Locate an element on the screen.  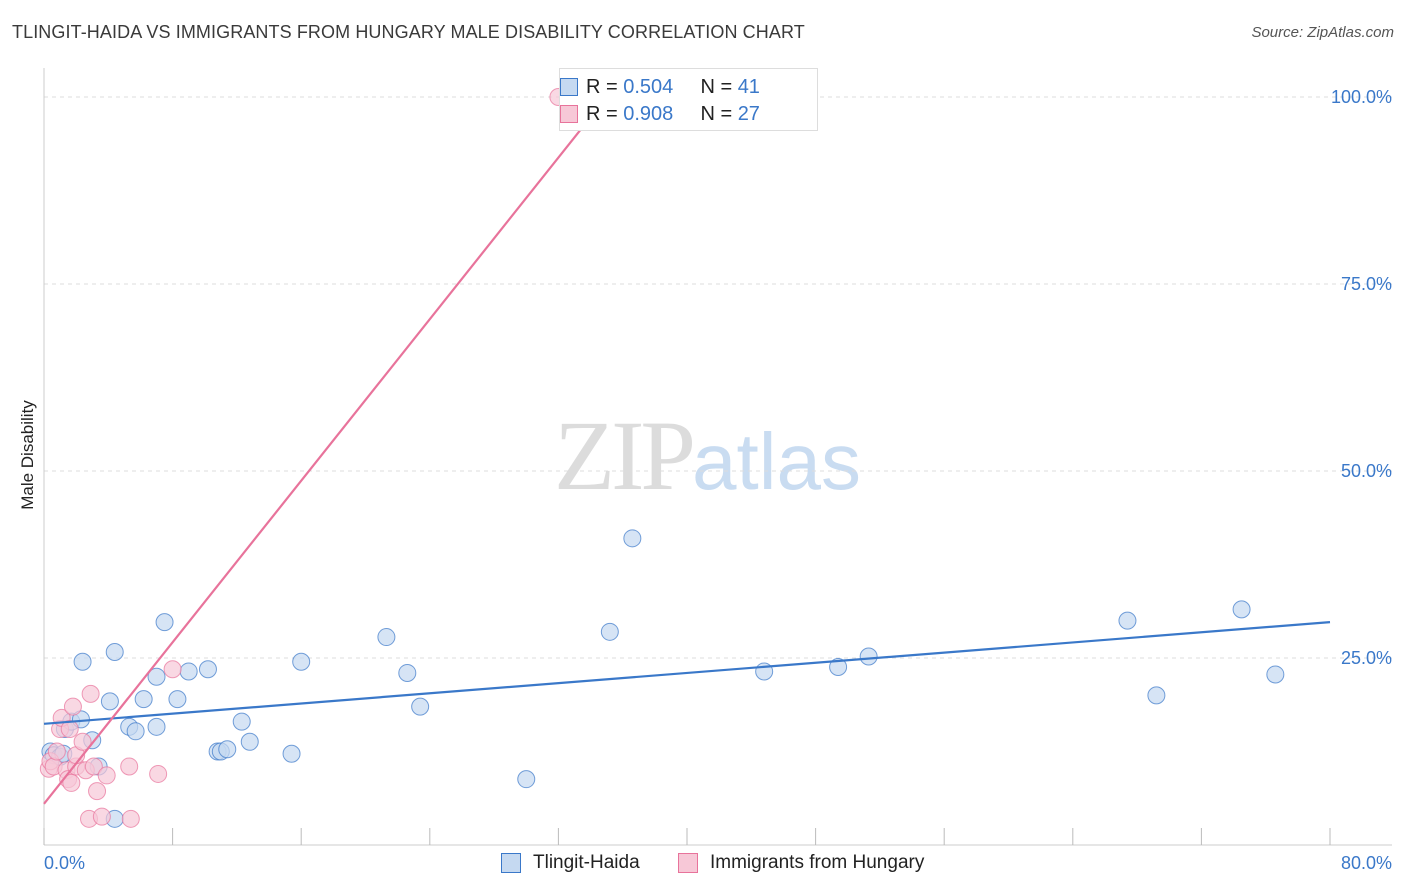
y-tick-label: 25.0% is located at coordinates (1366, 658).